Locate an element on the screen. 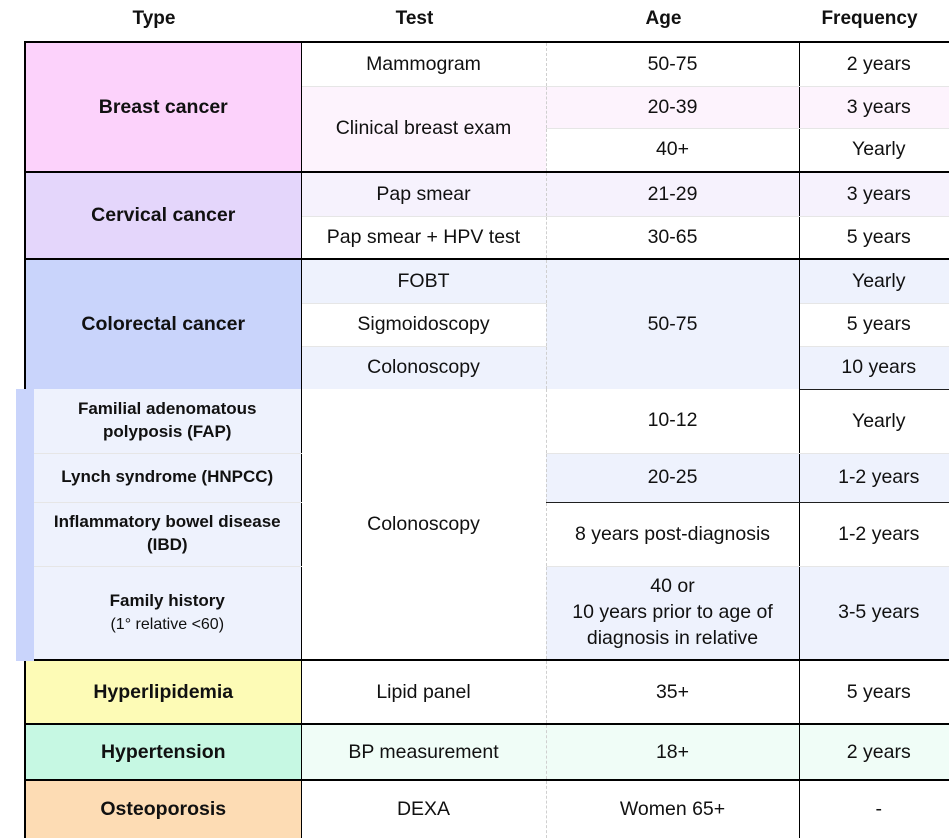 This screenshot has height=838, width=949. test-highrisk-colonoscopy: Colonoscopy is located at coordinates (424, 524).